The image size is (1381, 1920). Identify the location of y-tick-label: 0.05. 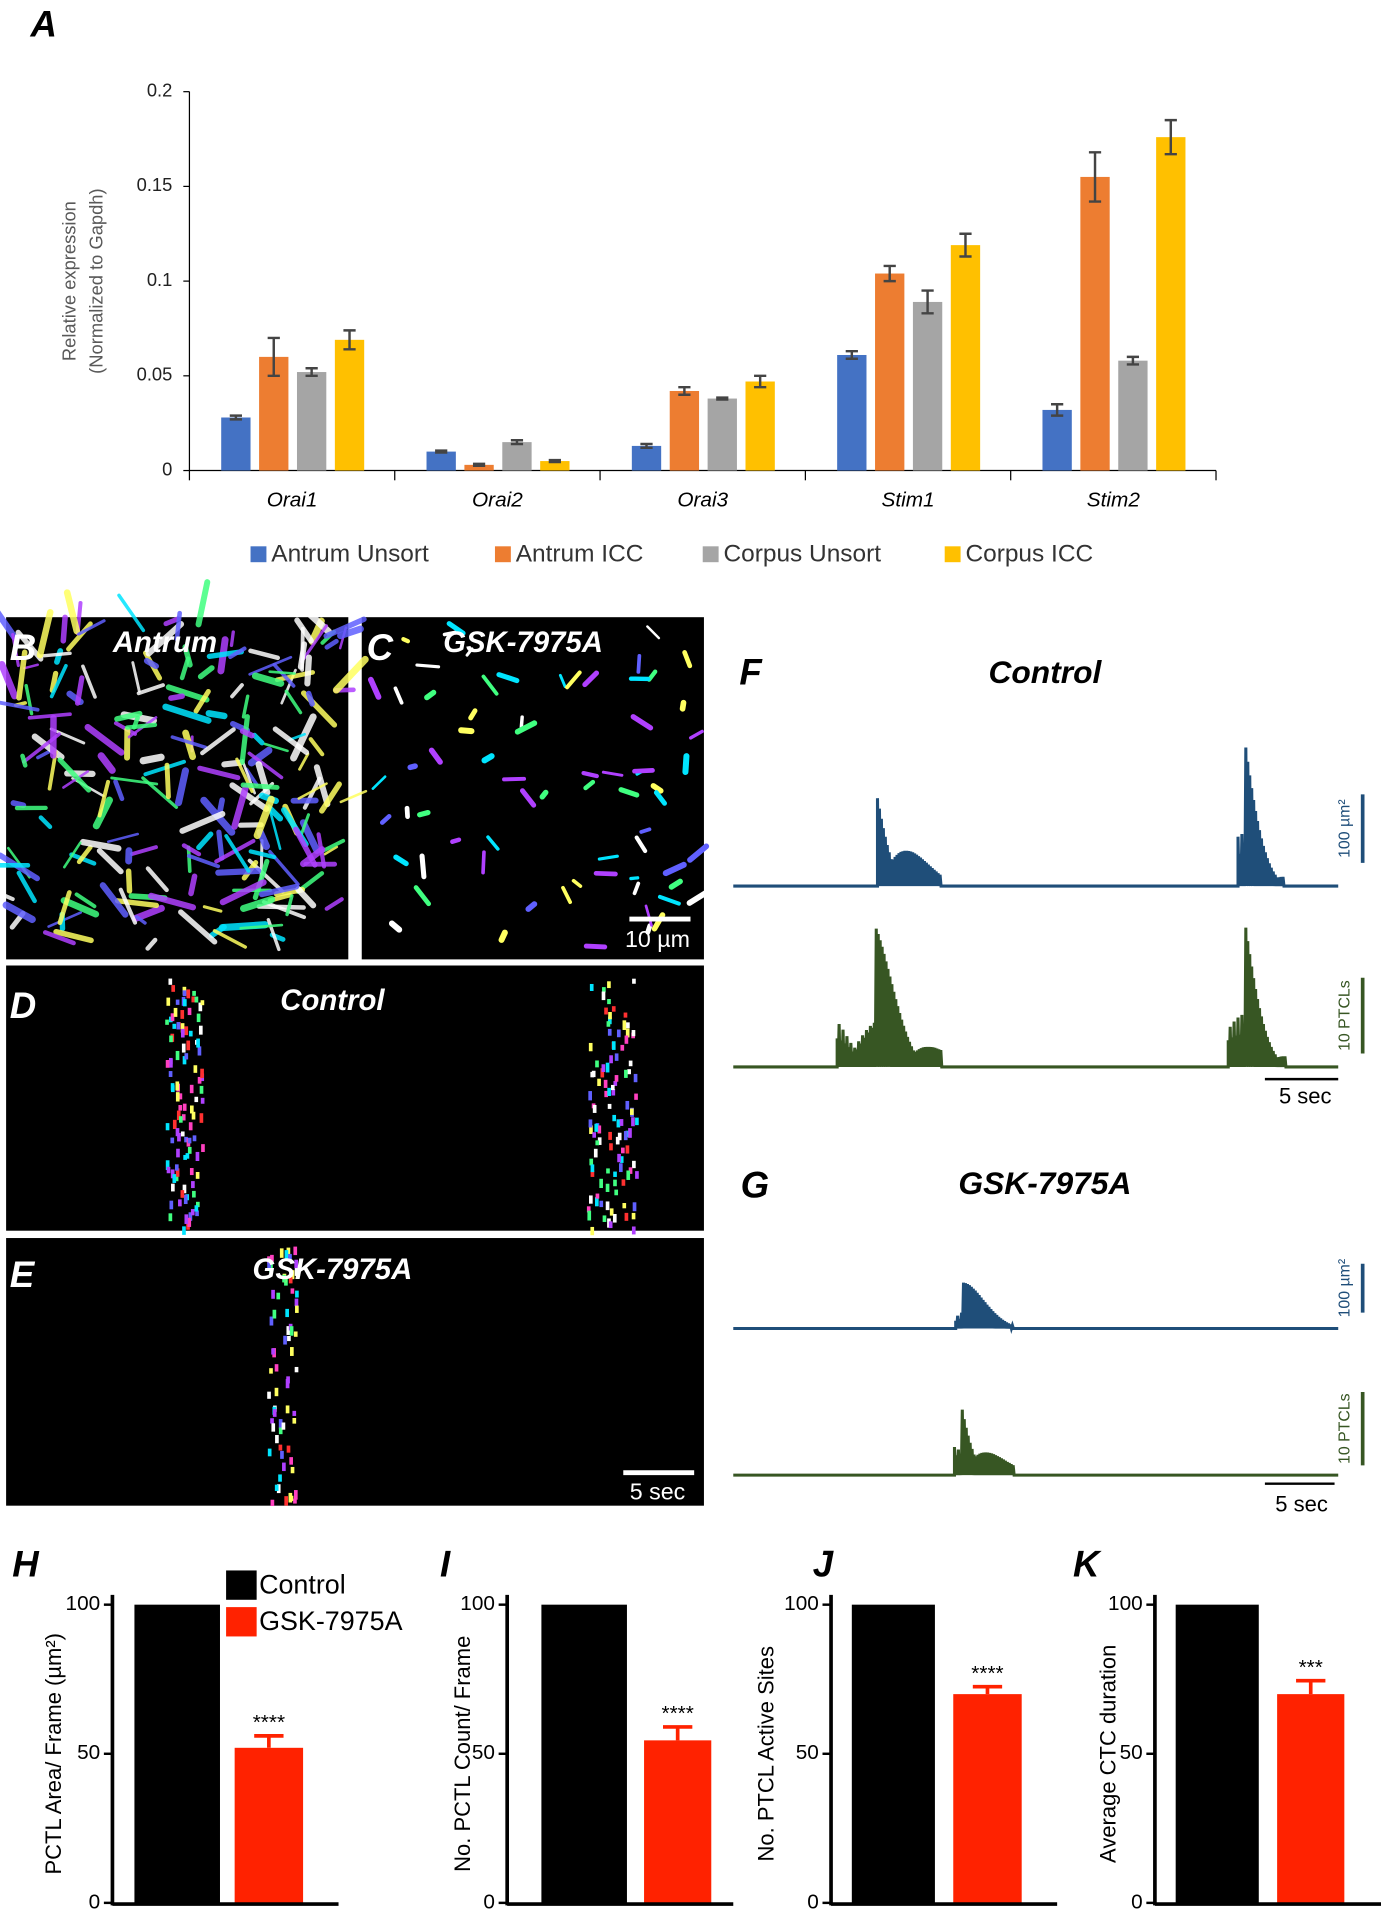
(155, 374).